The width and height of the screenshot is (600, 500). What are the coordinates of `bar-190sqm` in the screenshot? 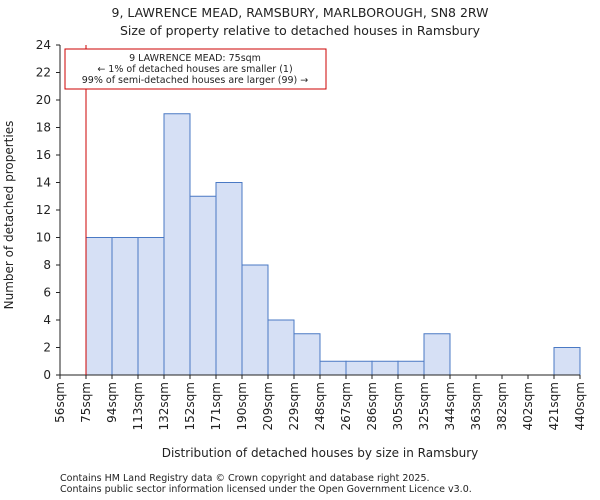 It's located at (255, 320).